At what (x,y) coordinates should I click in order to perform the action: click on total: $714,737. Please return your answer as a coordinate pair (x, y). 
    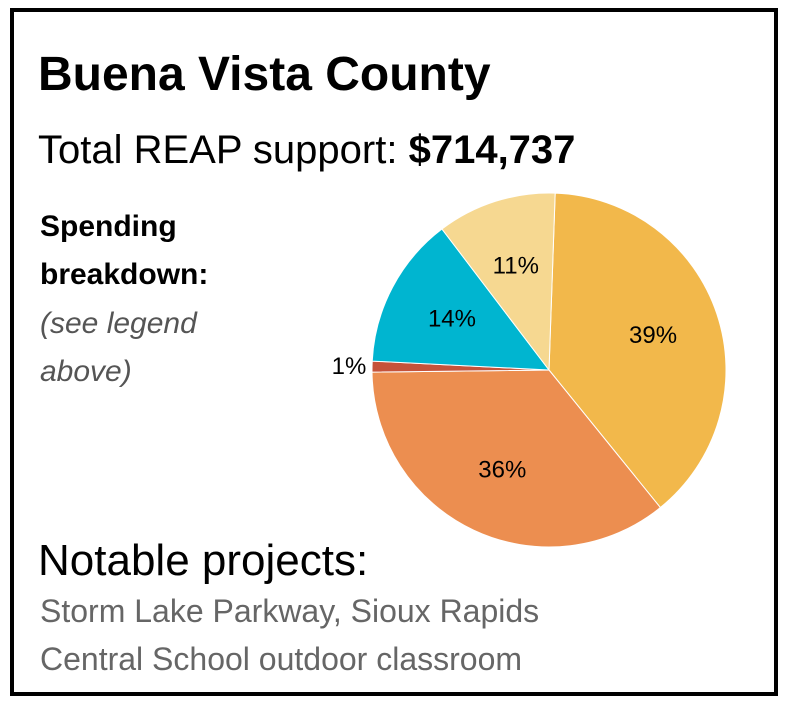
    Looking at the image, I should click on (492, 150).